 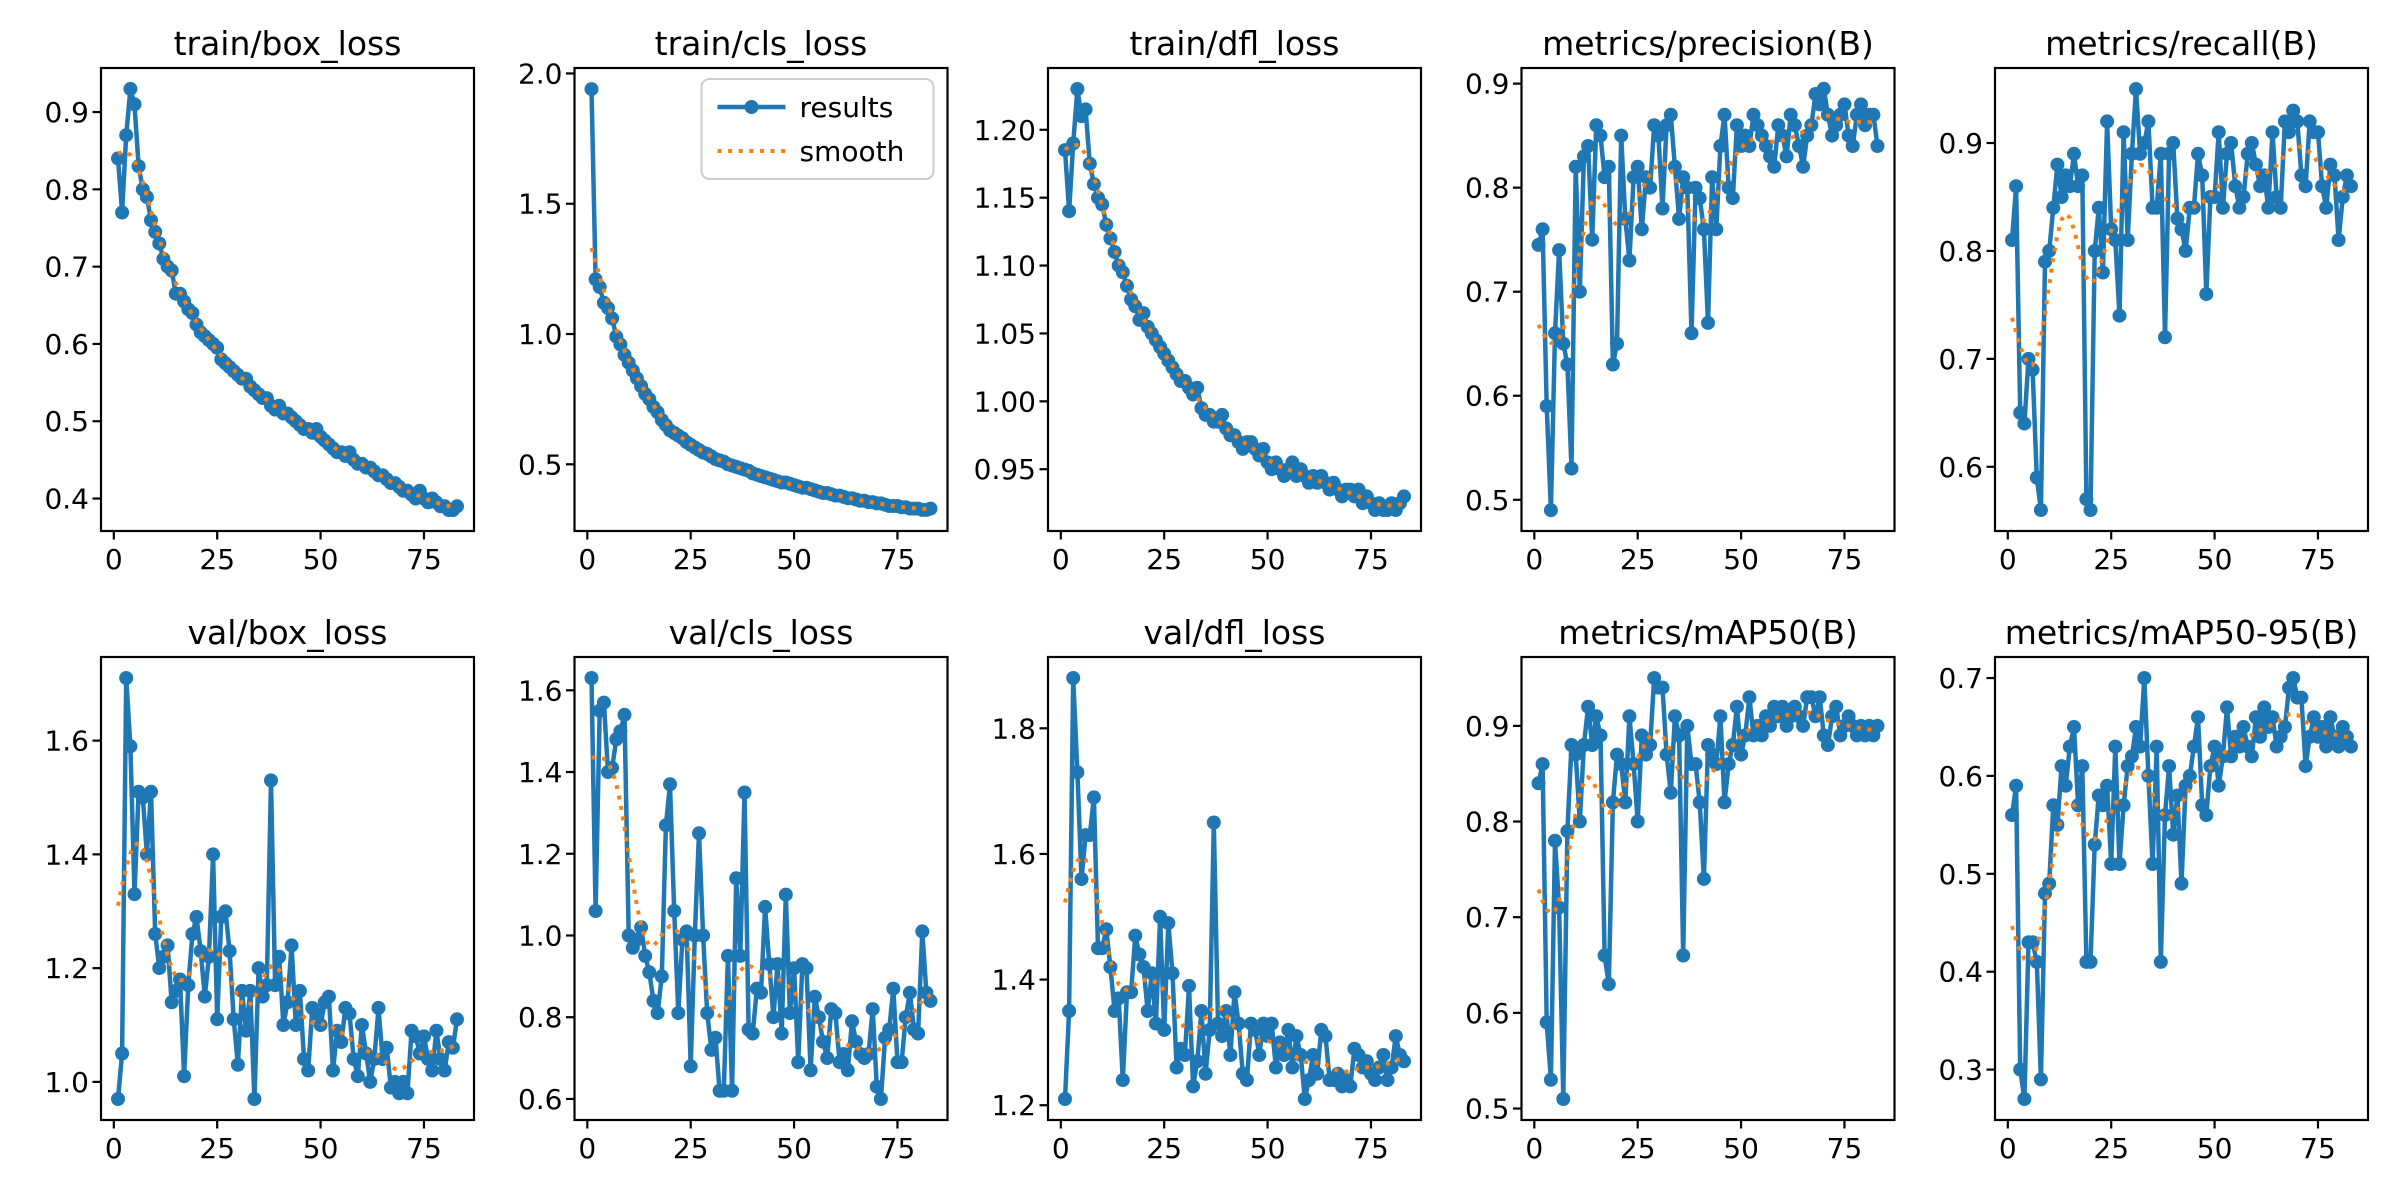 I want to click on axes-box, so click(x=761, y=888).